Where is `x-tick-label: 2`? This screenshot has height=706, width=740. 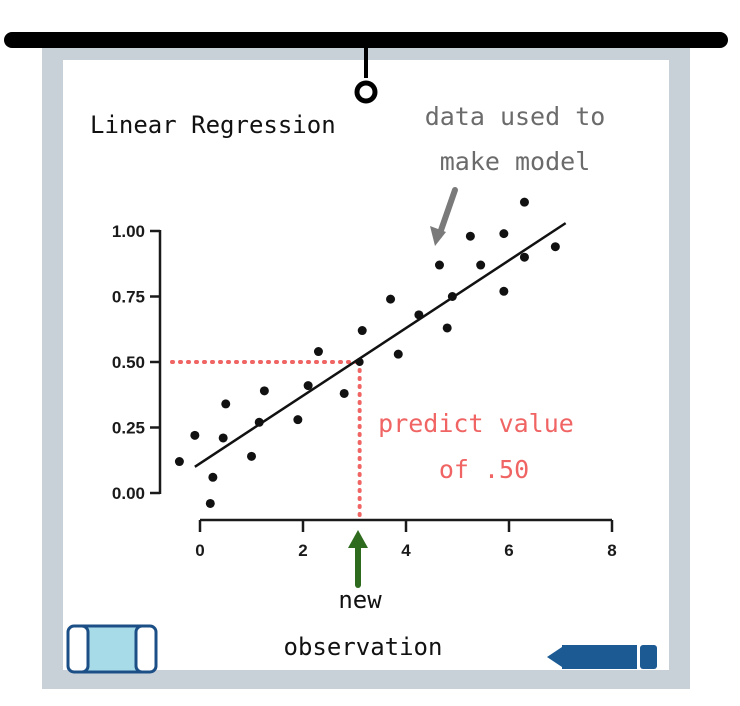 x-tick-label: 2 is located at coordinates (302, 550).